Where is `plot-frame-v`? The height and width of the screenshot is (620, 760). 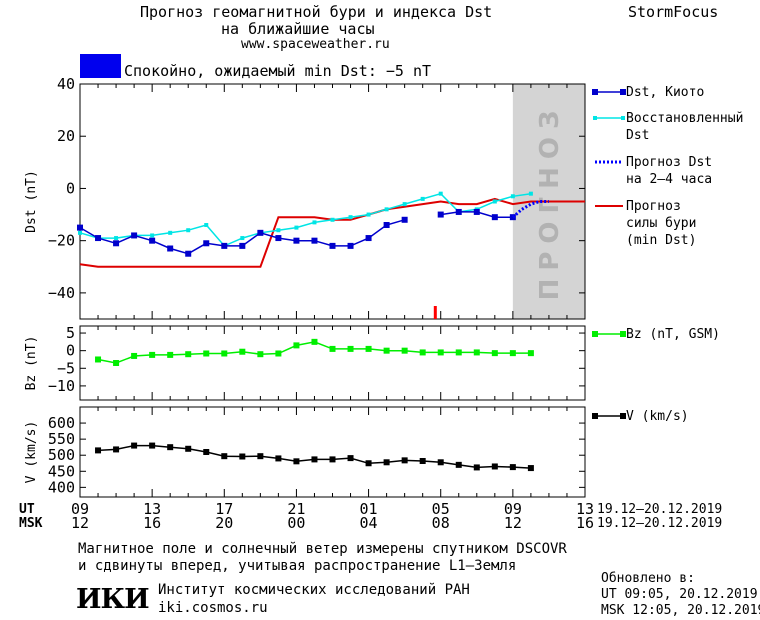
plot-frame-v is located at coordinates (332, 452).